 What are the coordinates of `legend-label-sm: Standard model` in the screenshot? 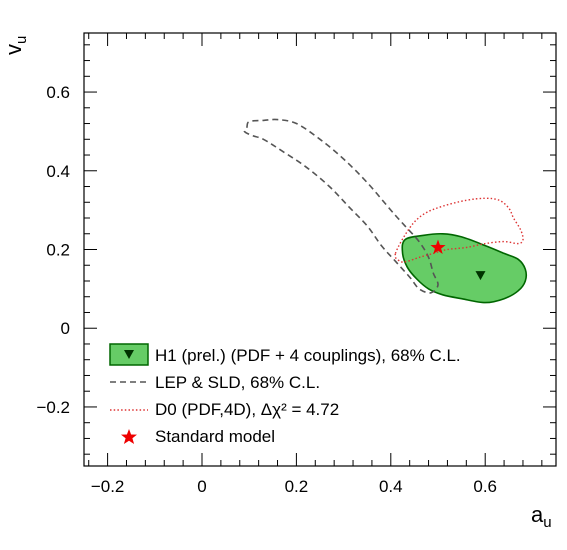 It's located at (215, 436).